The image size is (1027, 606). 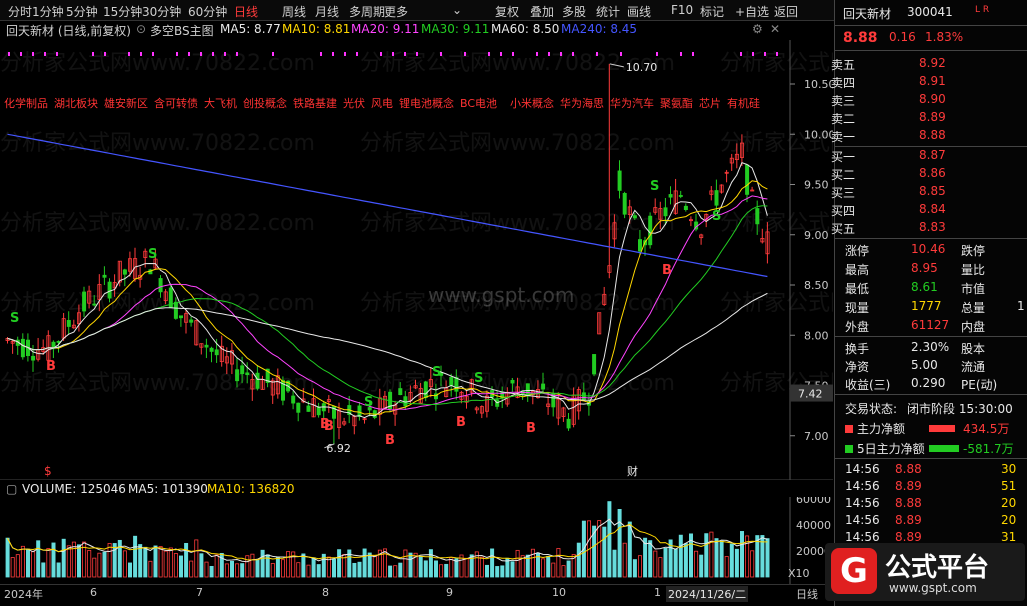 I want to click on concept-tag: 有机硅, so click(x=743, y=103).